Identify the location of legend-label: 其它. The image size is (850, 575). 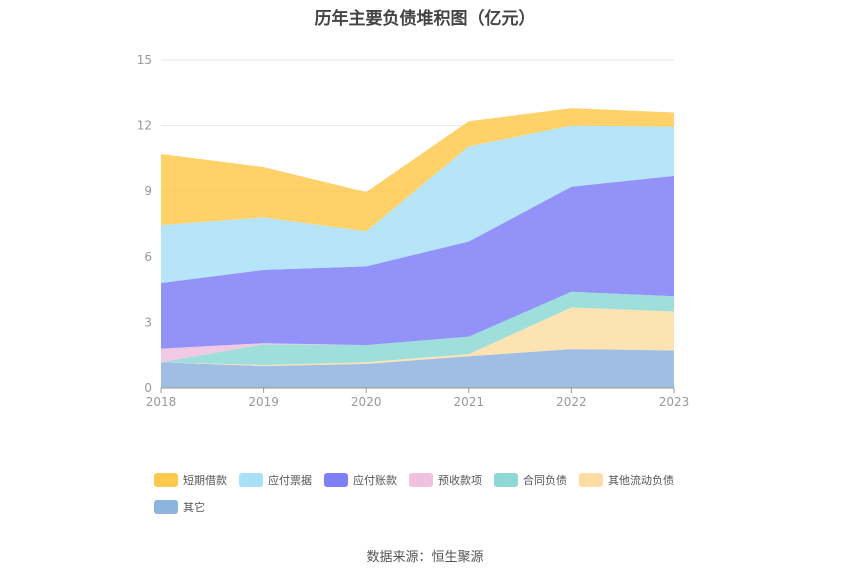
(194, 507).